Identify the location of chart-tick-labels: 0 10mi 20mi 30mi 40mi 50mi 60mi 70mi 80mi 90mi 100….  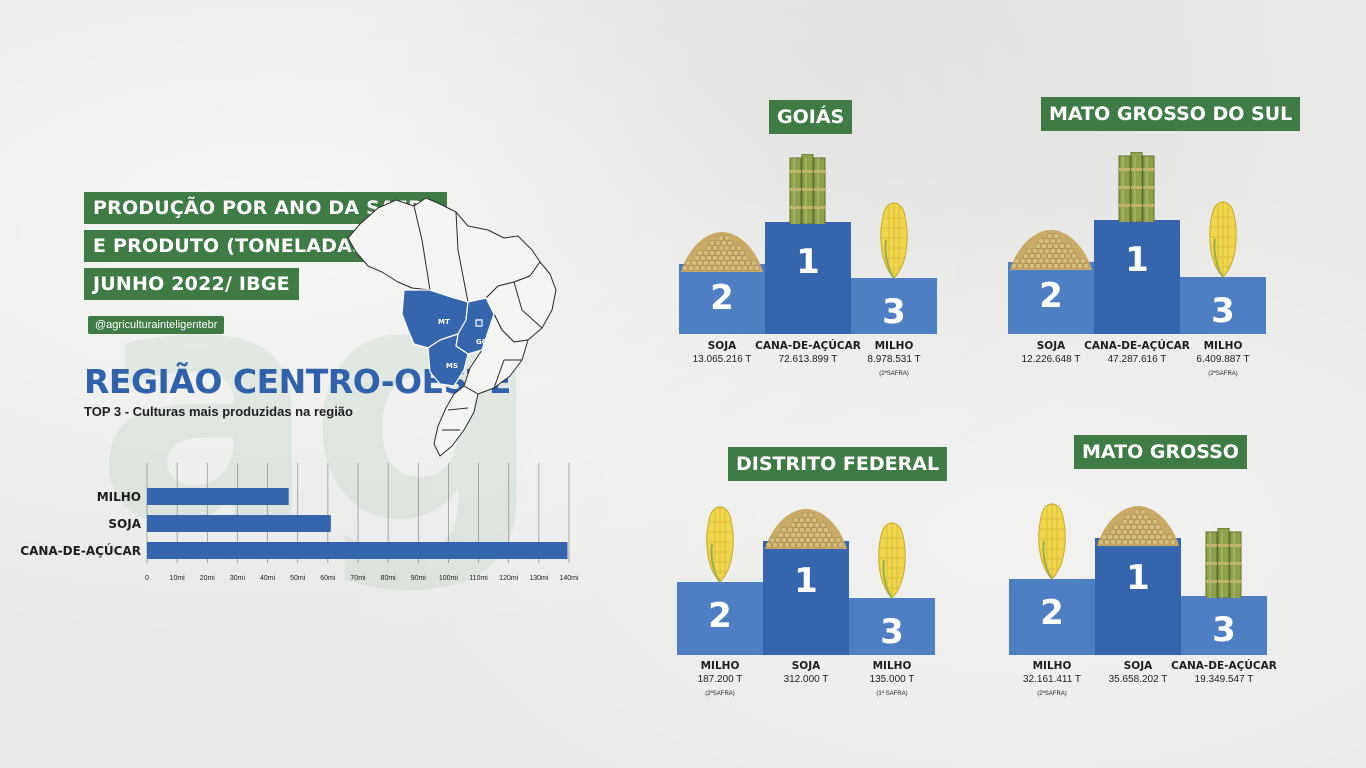
(362, 578).